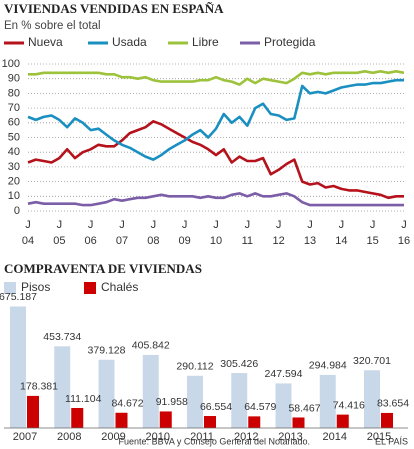 This screenshot has height=449, width=414. Describe the element at coordinates (153, 241) in the screenshot. I see `x-tick-label: 08` at that location.